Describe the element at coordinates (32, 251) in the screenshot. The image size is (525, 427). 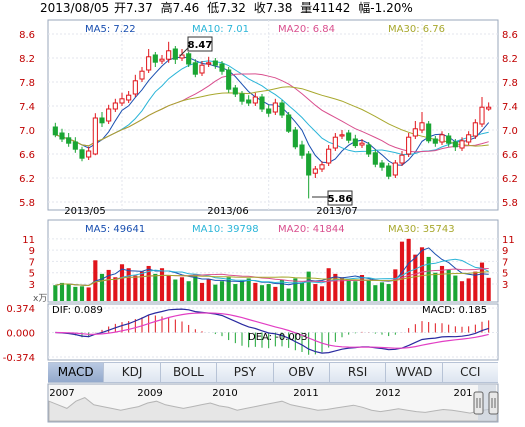
I see `volume-tick-left: 9` at that location.